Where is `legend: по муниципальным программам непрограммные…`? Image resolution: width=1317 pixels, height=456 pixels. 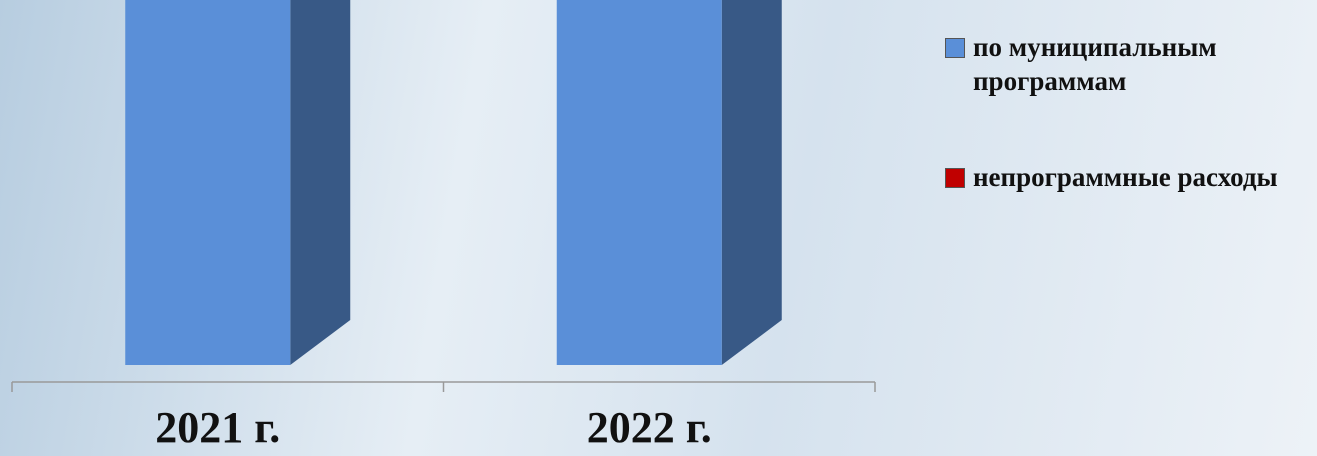
legend: по муниципальным программам непрограммные… is located at coordinates (1125, 143).